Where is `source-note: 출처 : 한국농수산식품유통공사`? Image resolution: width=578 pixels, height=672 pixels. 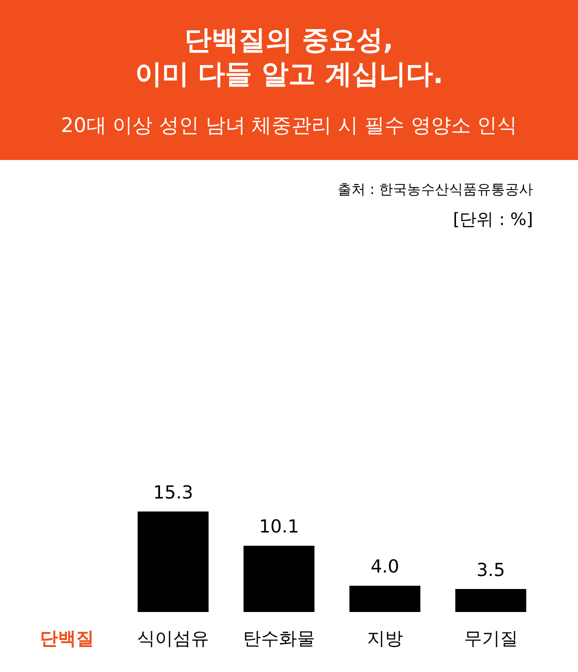 source-note: 출처 : 한국농수산식품유통공사 is located at coordinates (435, 190).